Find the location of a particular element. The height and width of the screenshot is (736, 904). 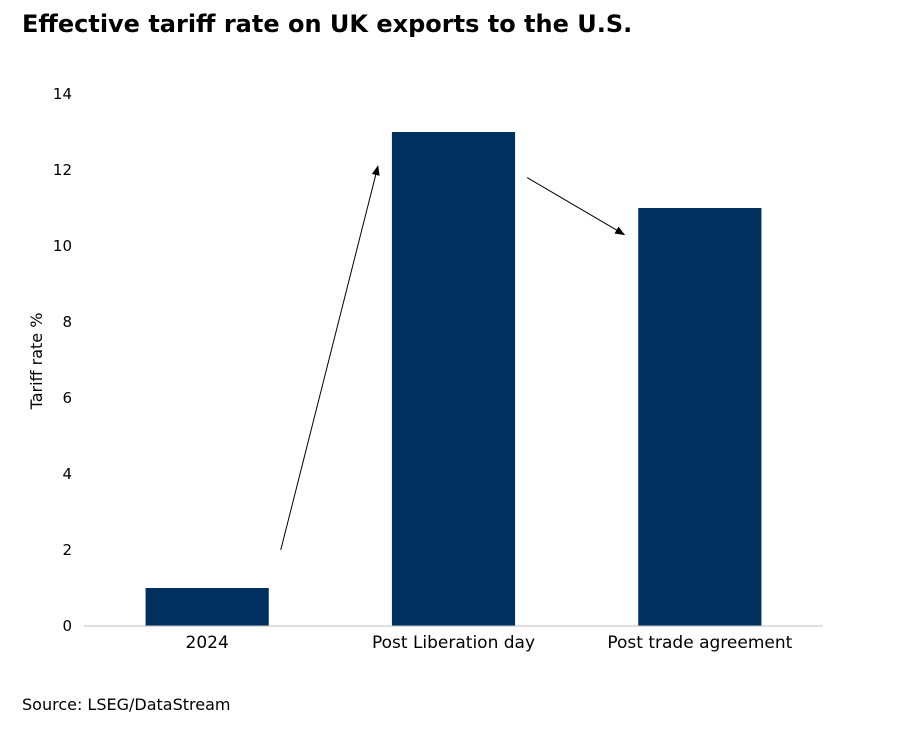

y-tick-label: 6 is located at coordinates (67, 398).